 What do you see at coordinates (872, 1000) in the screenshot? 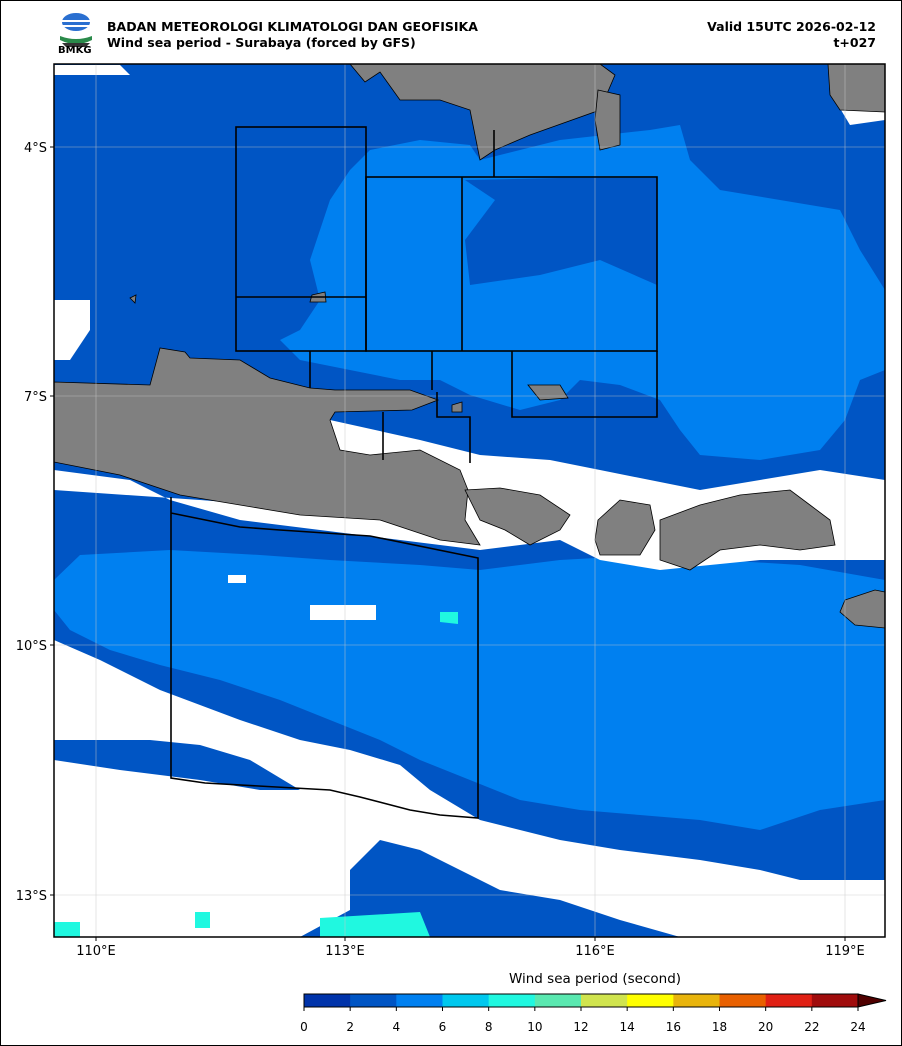
I see `colorbar-extend-arrow` at bounding box center [872, 1000].